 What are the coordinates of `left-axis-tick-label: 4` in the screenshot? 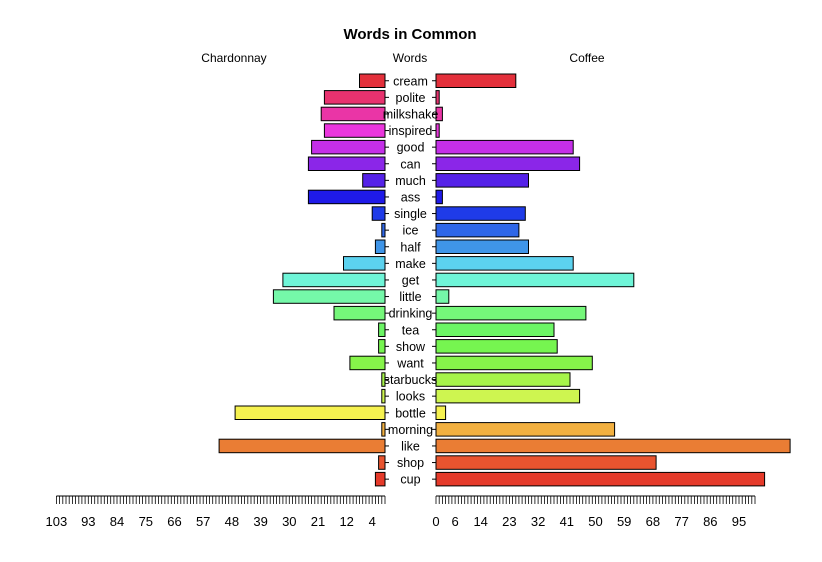 It's located at (372, 521).